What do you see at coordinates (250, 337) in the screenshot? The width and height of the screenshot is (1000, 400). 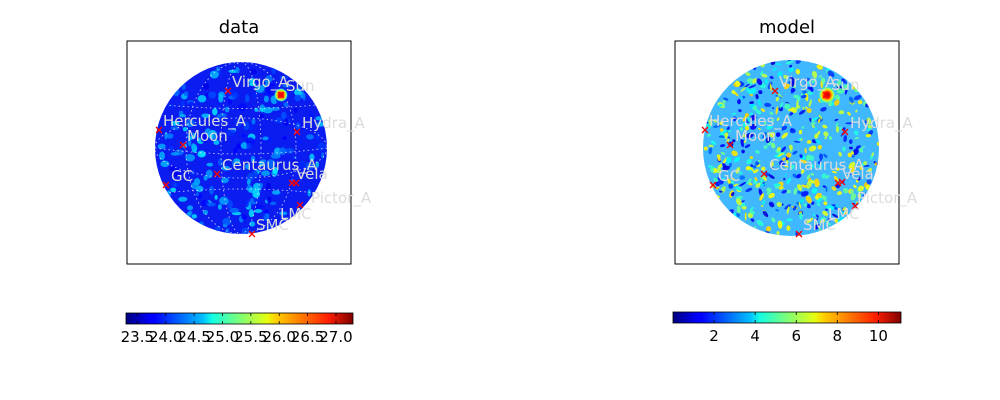 I see `data-colorbar-tick-label: 25.5` at bounding box center [250, 337].